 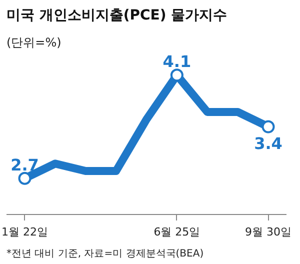 I want to click on chart-title: 미국 개인소비지출(PCE) 물가지수, so click(x=117, y=16).